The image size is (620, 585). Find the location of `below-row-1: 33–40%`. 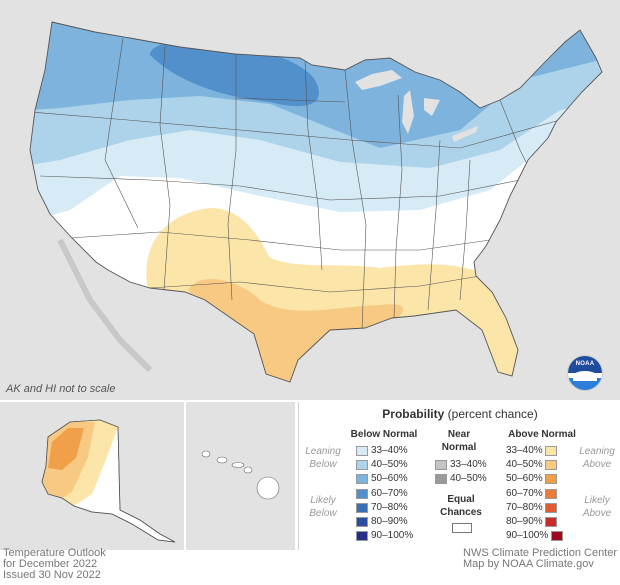

below-row-1: 33–40% is located at coordinates (382, 451).